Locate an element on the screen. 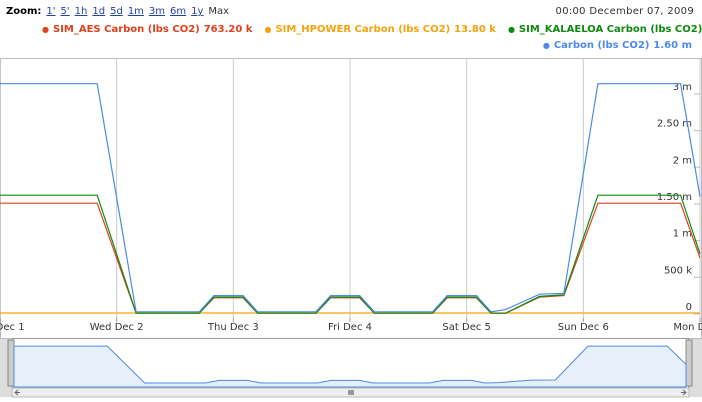 The image size is (702, 402). zoom-option: 5d is located at coordinates (116, 11).